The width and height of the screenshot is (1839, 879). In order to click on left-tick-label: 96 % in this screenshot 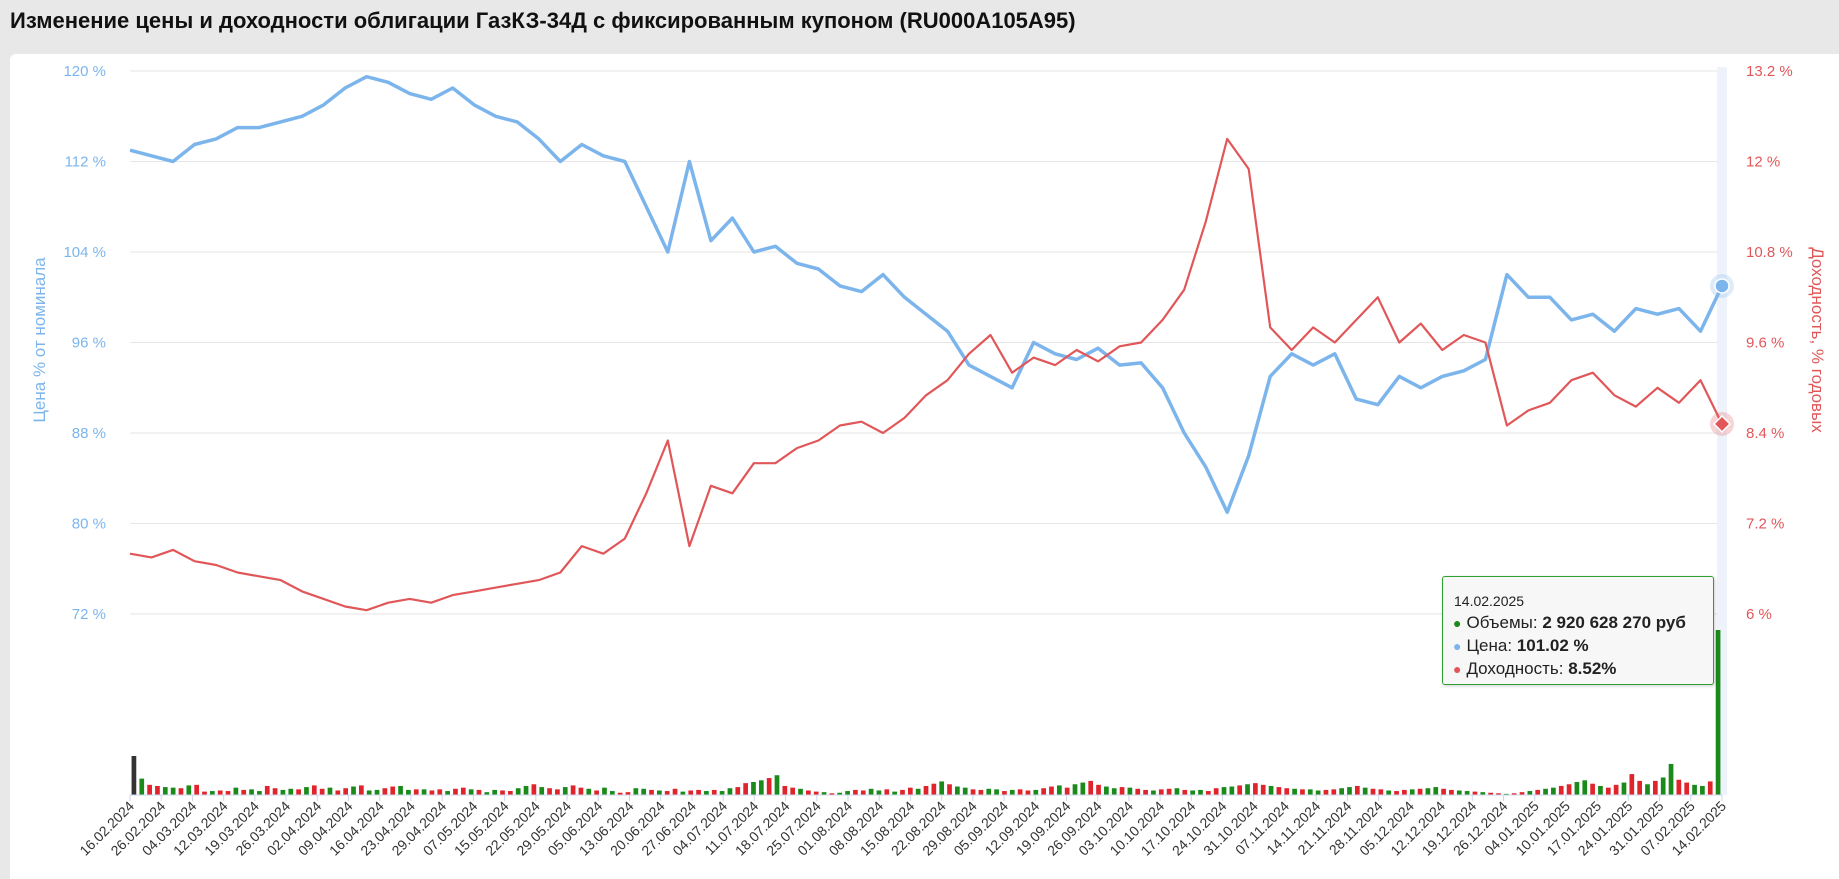, I will do `click(89, 343)`.